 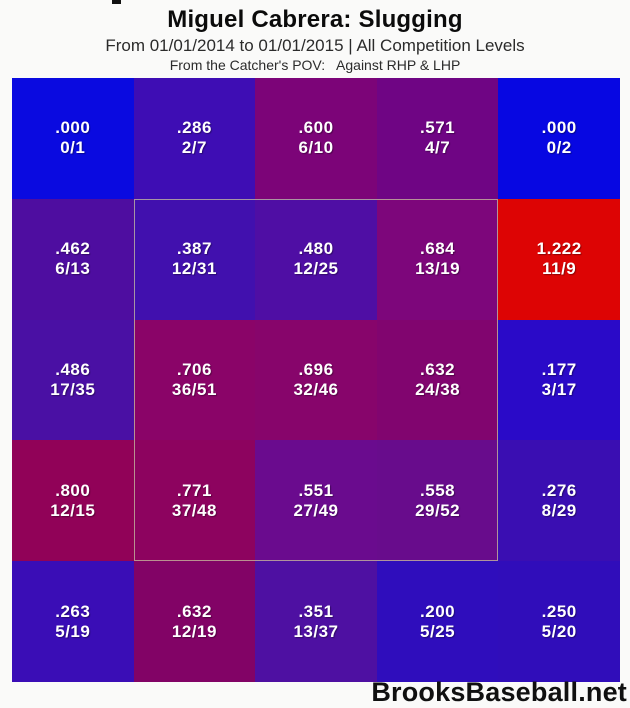 What do you see at coordinates (438, 148) in the screenshot?
I see `cell-count: 4/7` at bounding box center [438, 148].